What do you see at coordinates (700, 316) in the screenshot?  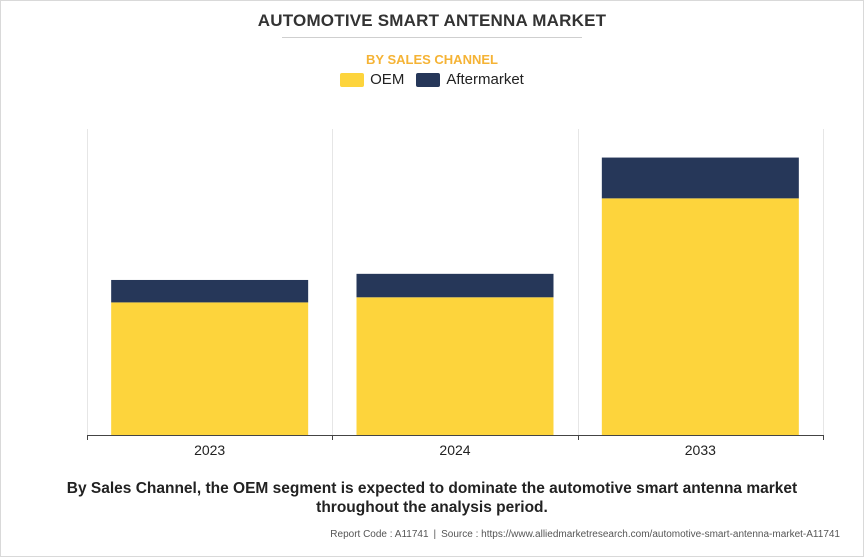 I see `bar-oem-2033` at bounding box center [700, 316].